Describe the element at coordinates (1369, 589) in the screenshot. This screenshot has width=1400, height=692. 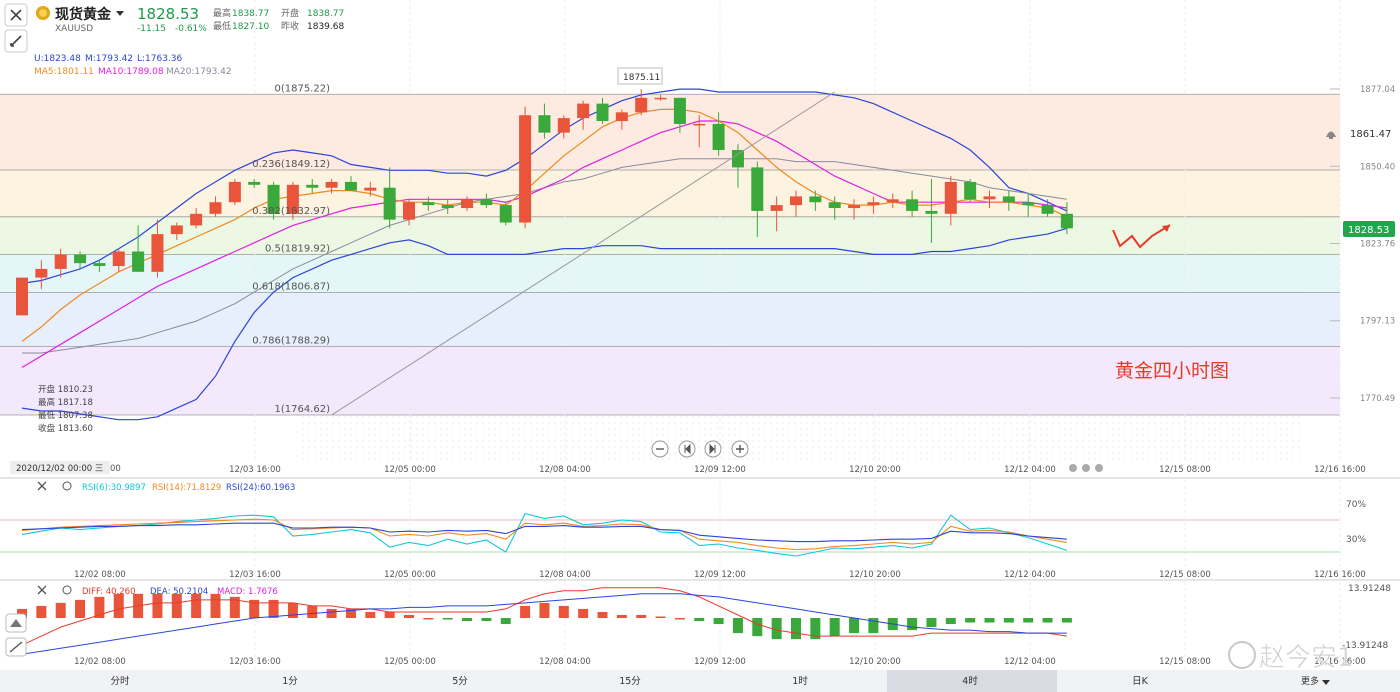
I see `macd-top-tick: 13.91248` at that location.